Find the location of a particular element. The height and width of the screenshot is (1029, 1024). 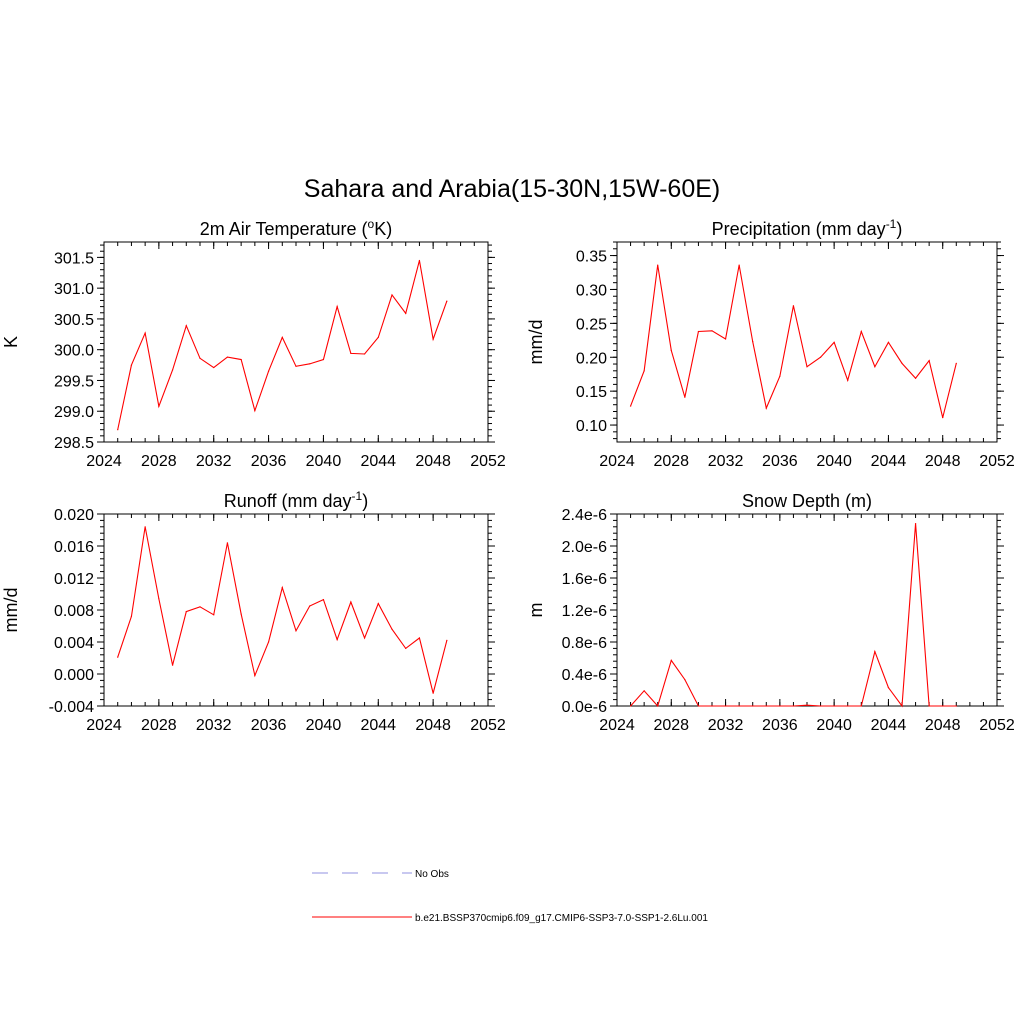

y-tick-label: 301.5 is located at coordinates (74, 258).